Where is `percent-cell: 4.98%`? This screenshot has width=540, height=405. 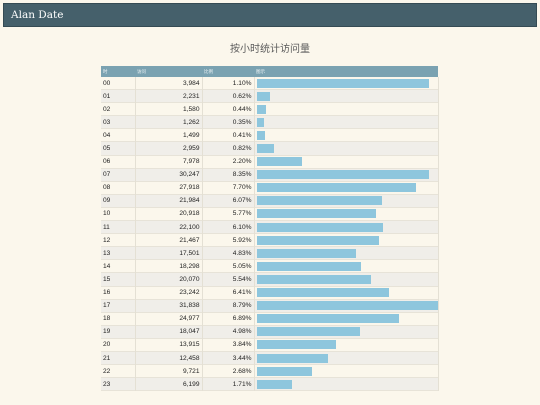
percent-cell: 4.98% is located at coordinates (228, 332).